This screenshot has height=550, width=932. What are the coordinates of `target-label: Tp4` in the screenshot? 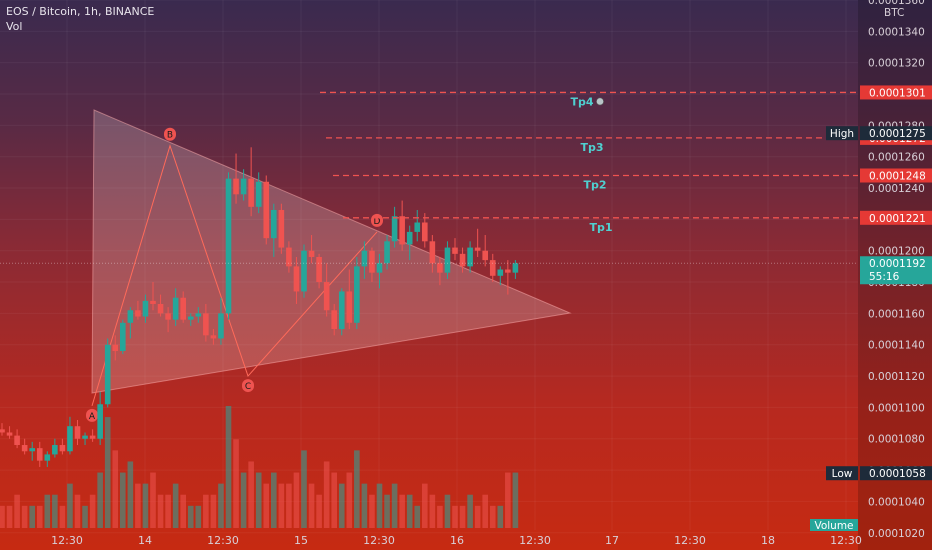 It's located at (581, 101).